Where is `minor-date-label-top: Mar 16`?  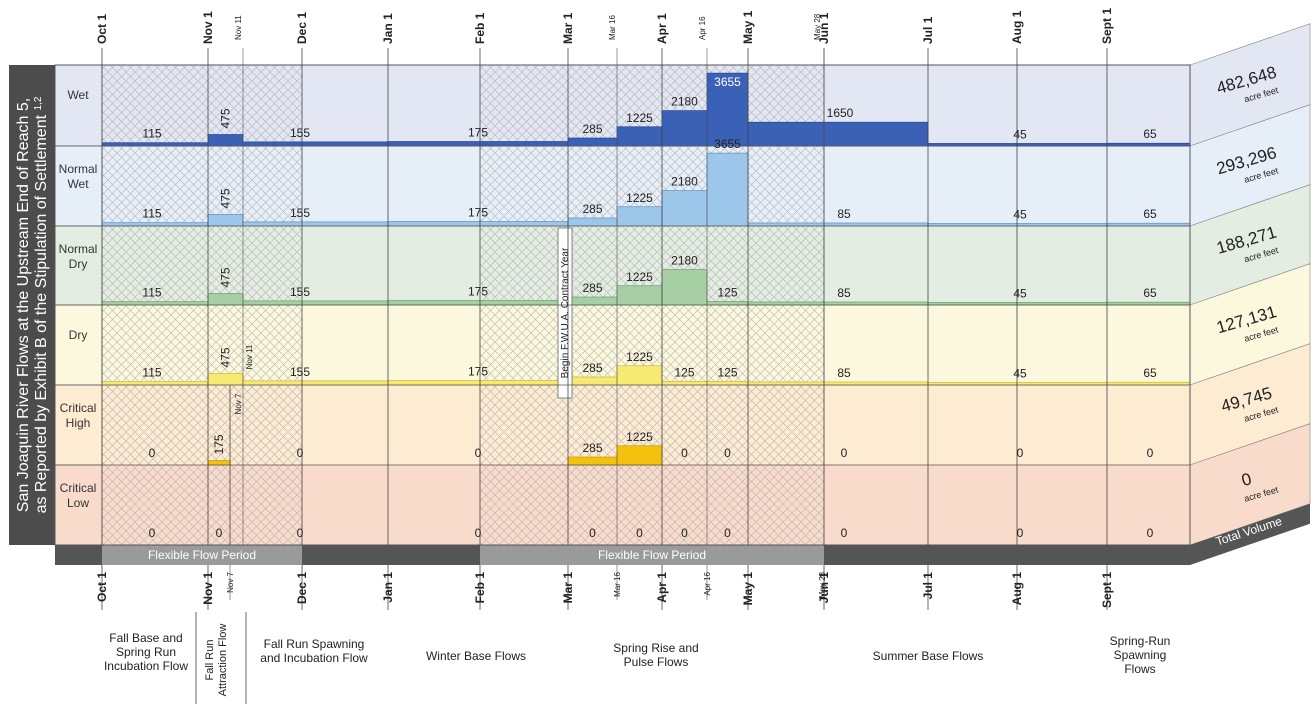
minor-date-label-top: Mar 16 is located at coordinates (612, 27).